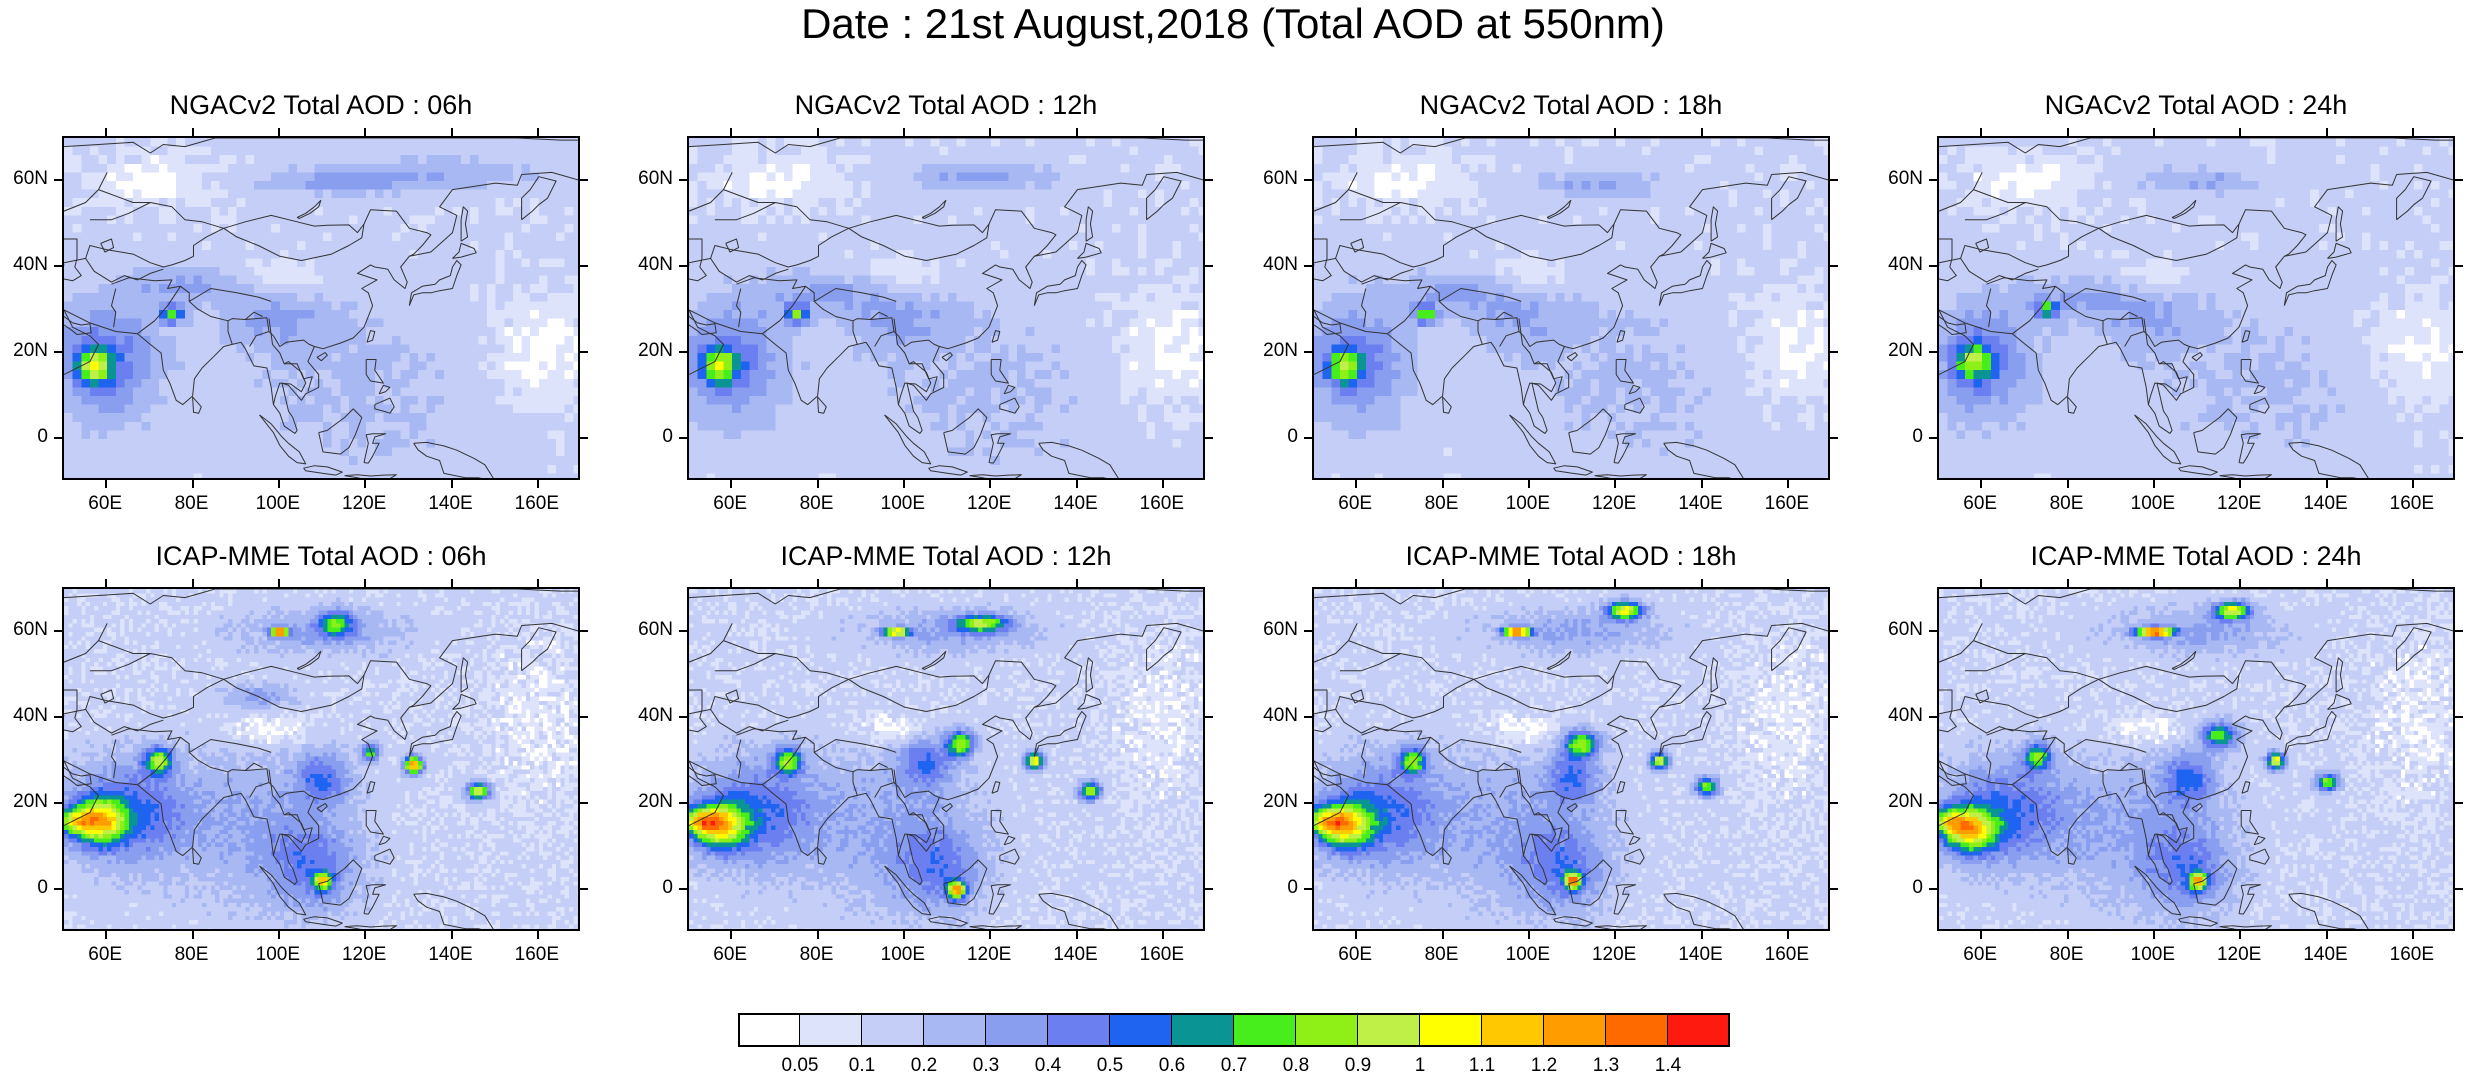  What do you see at coordinates (24, 802) in the screenshot?
I see `lat-tick-label: 20N` at bounding box center [24, 802].